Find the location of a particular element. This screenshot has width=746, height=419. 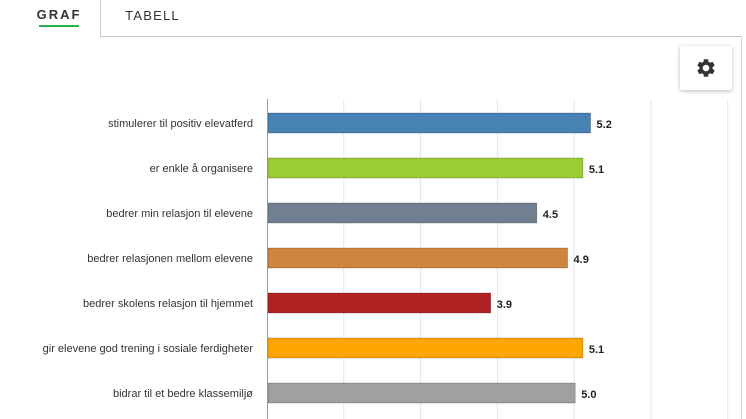

panel-border is located at coordinates (741, 227).